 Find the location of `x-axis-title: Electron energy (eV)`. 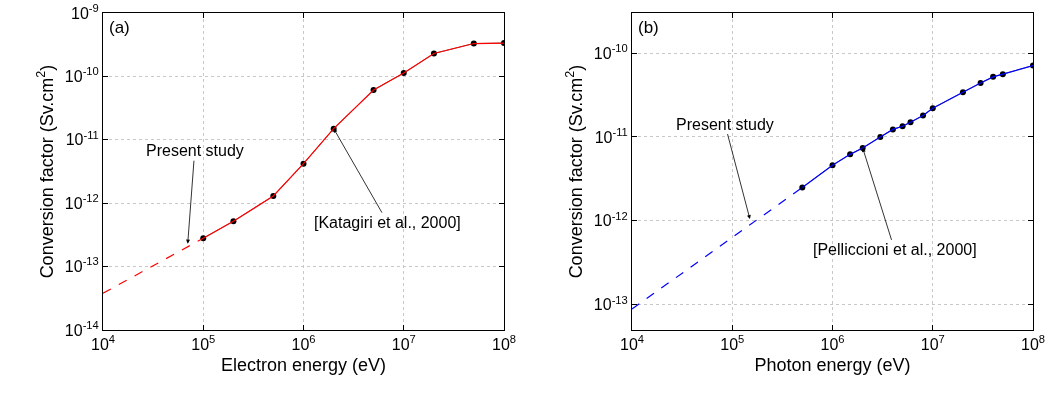

x-axis-title: Electron energy (eV) is located at coordinates (303, 365).